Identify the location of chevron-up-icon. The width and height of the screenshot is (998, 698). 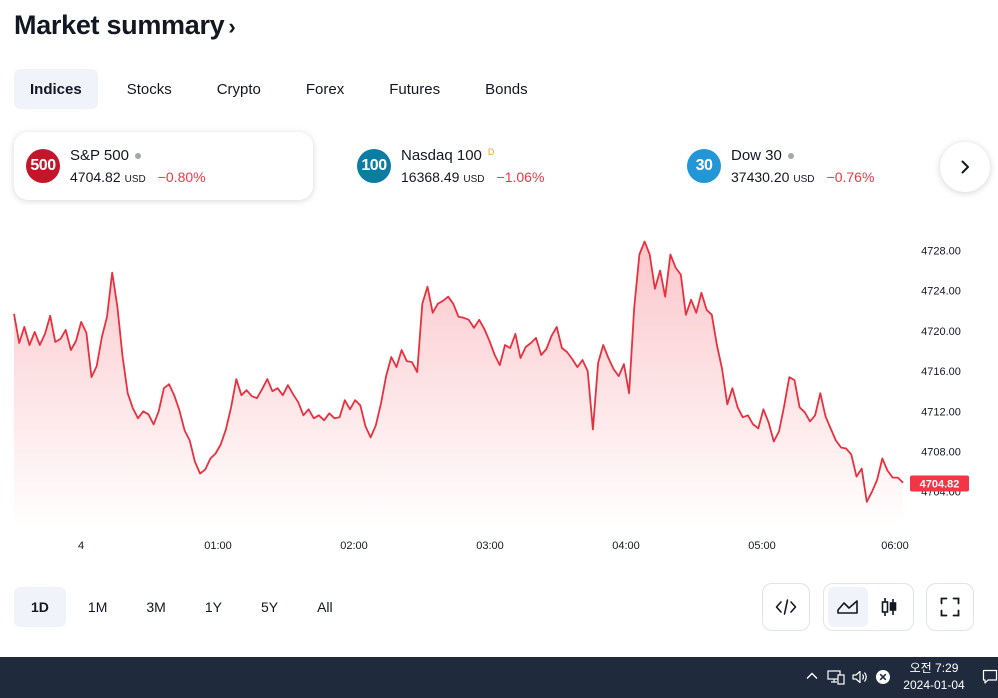
(812, 675).